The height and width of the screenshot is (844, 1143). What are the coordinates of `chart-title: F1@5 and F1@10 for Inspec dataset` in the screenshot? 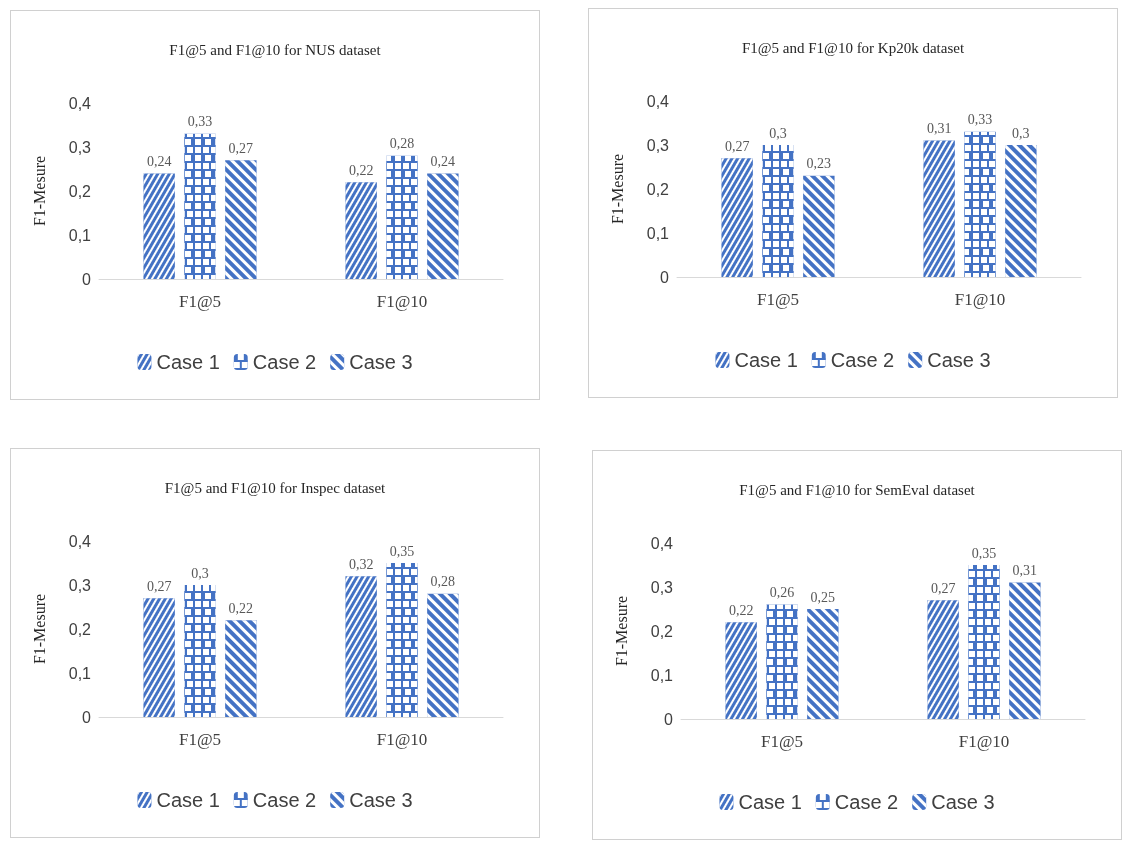 It's located at (275, 487).